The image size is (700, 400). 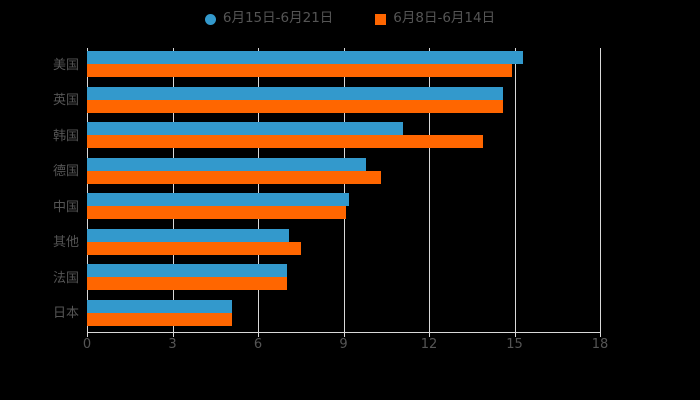 What do you see at coordinates (350, 19) in the screenshot?
I see `chart-legend: 6月15日-6月21日 6月8日-6月14日` at bounding box center [350, 19].